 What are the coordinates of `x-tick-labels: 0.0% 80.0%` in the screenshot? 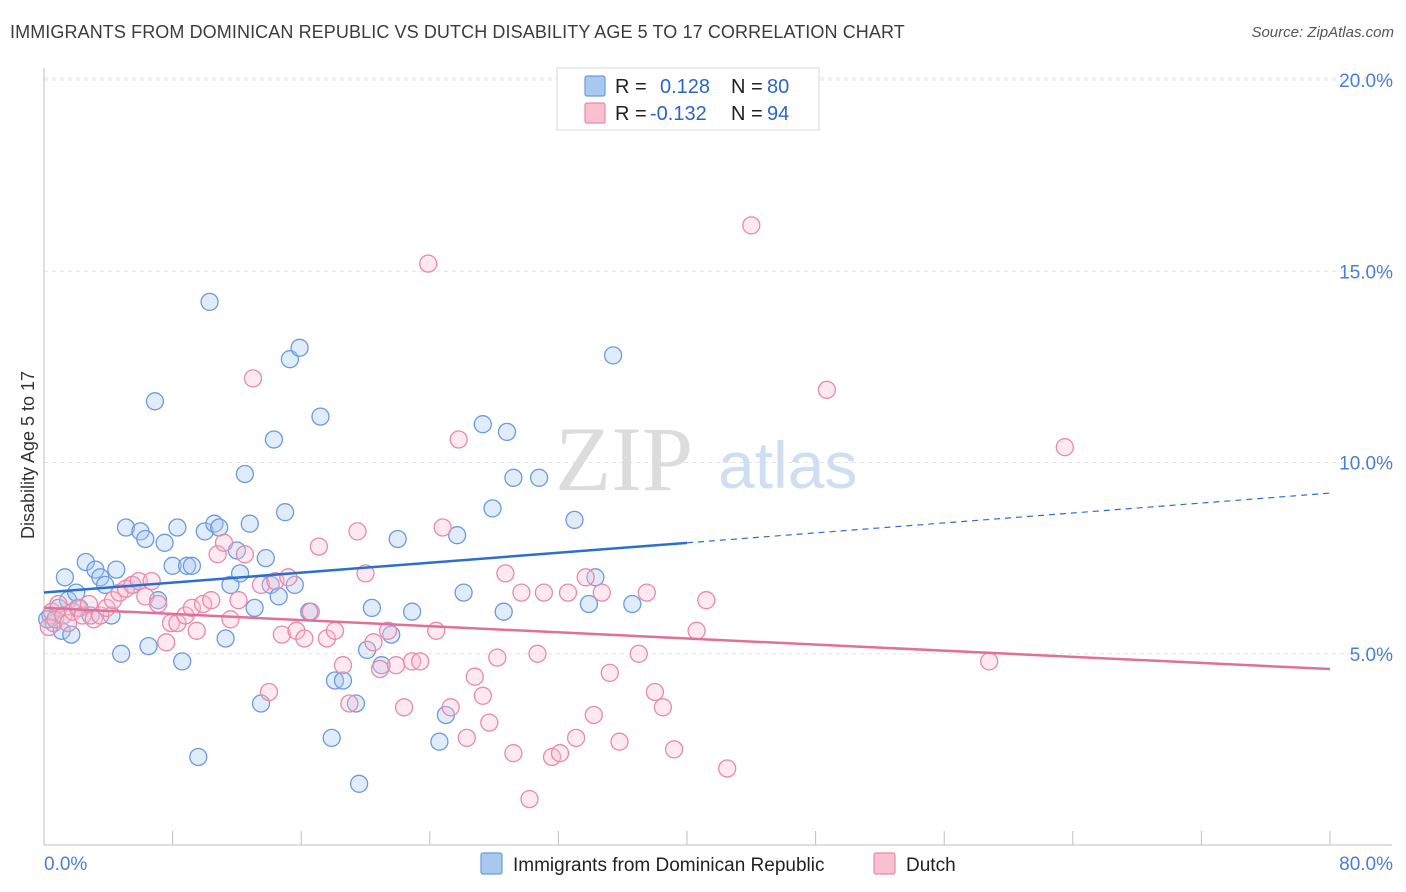 It's located at (718, 864).